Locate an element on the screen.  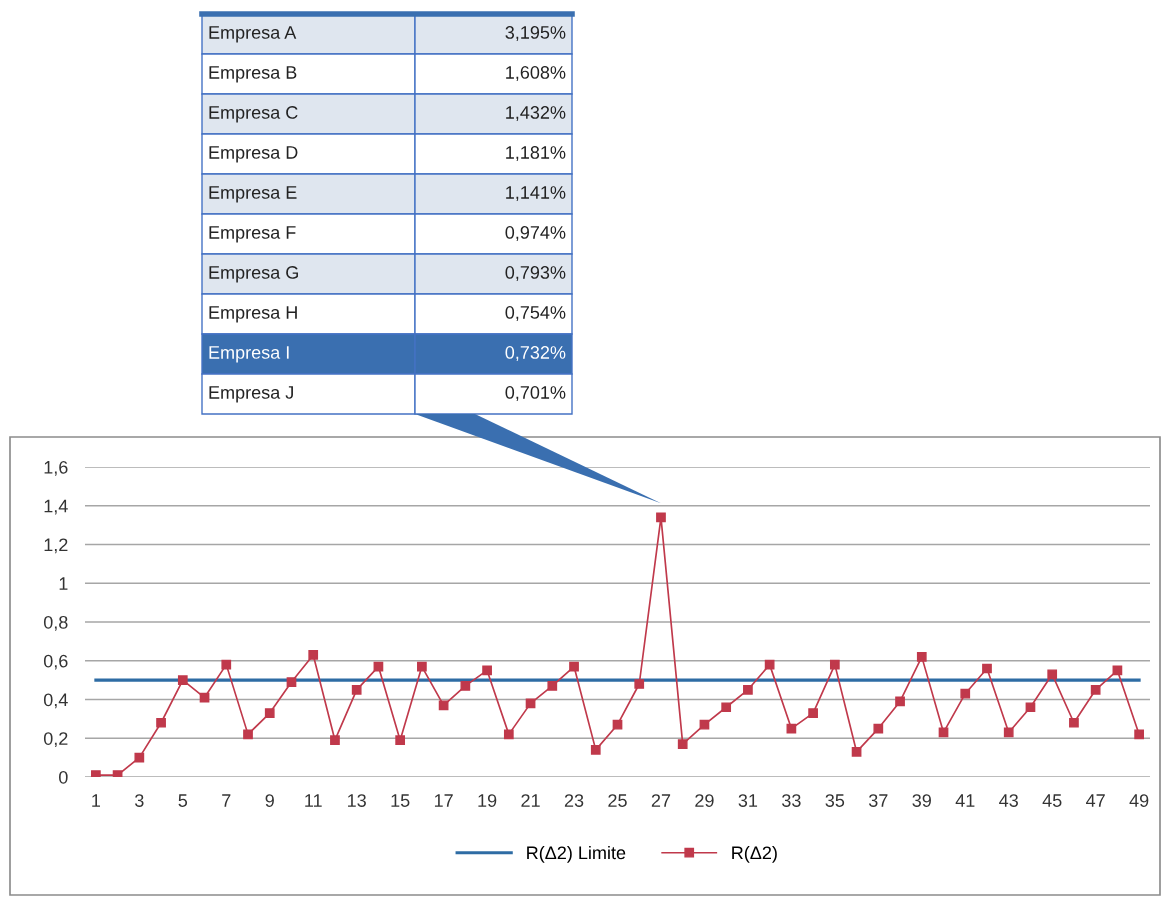
x-tick-label: 41 is located at coordinates (965, 800).